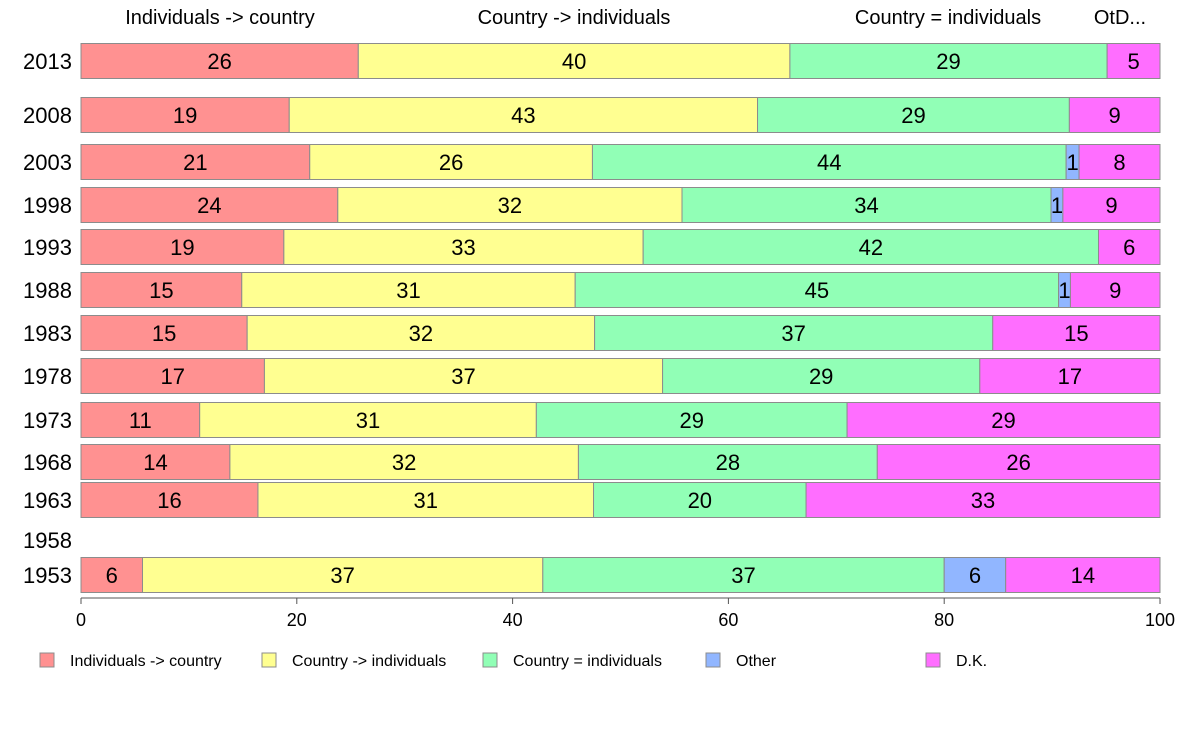 The height and width of the screenshot is (741, 1188). I want to click on legend-label: Individuals -> country, so click(146, 661).